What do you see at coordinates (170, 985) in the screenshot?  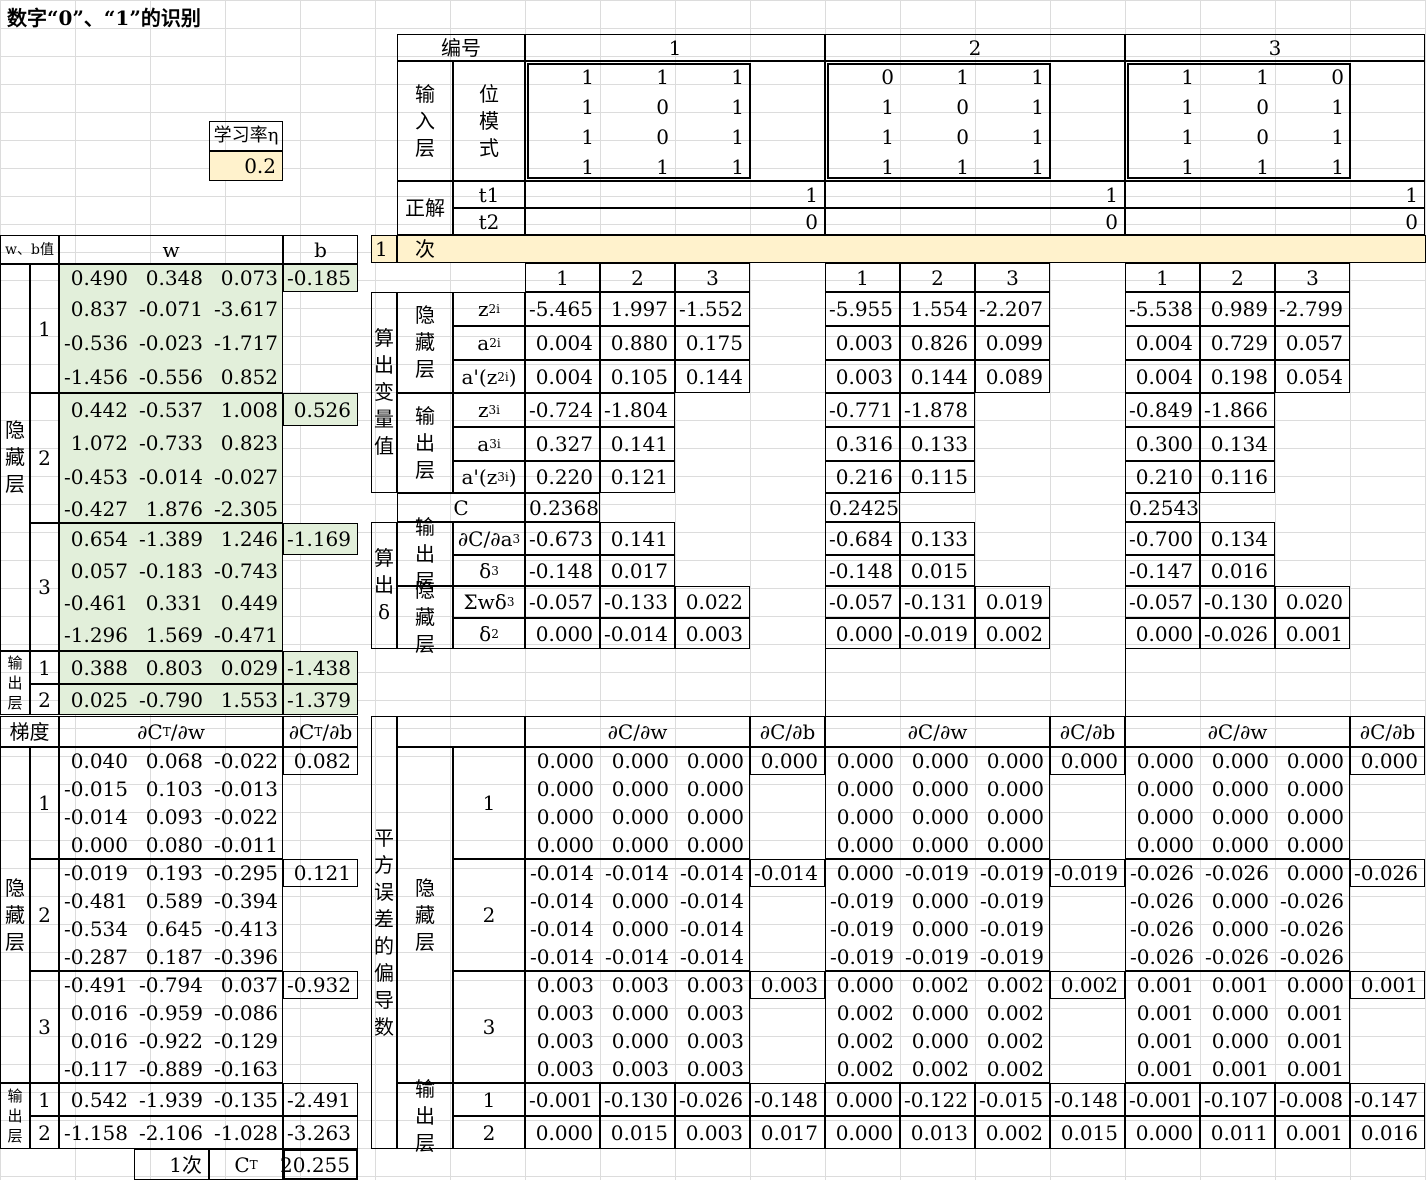 I see `grad-cell: -0.794` at bounding box center [170, 985].